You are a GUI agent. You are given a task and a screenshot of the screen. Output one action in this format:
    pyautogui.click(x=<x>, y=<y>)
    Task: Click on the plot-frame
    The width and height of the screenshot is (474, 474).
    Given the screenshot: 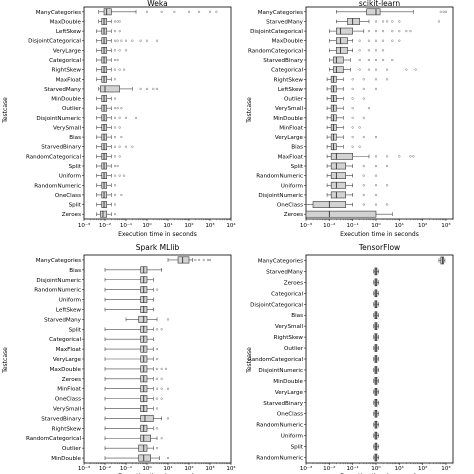 What is the action you would take?
    pyautogui.click(x=157, y=113)
    